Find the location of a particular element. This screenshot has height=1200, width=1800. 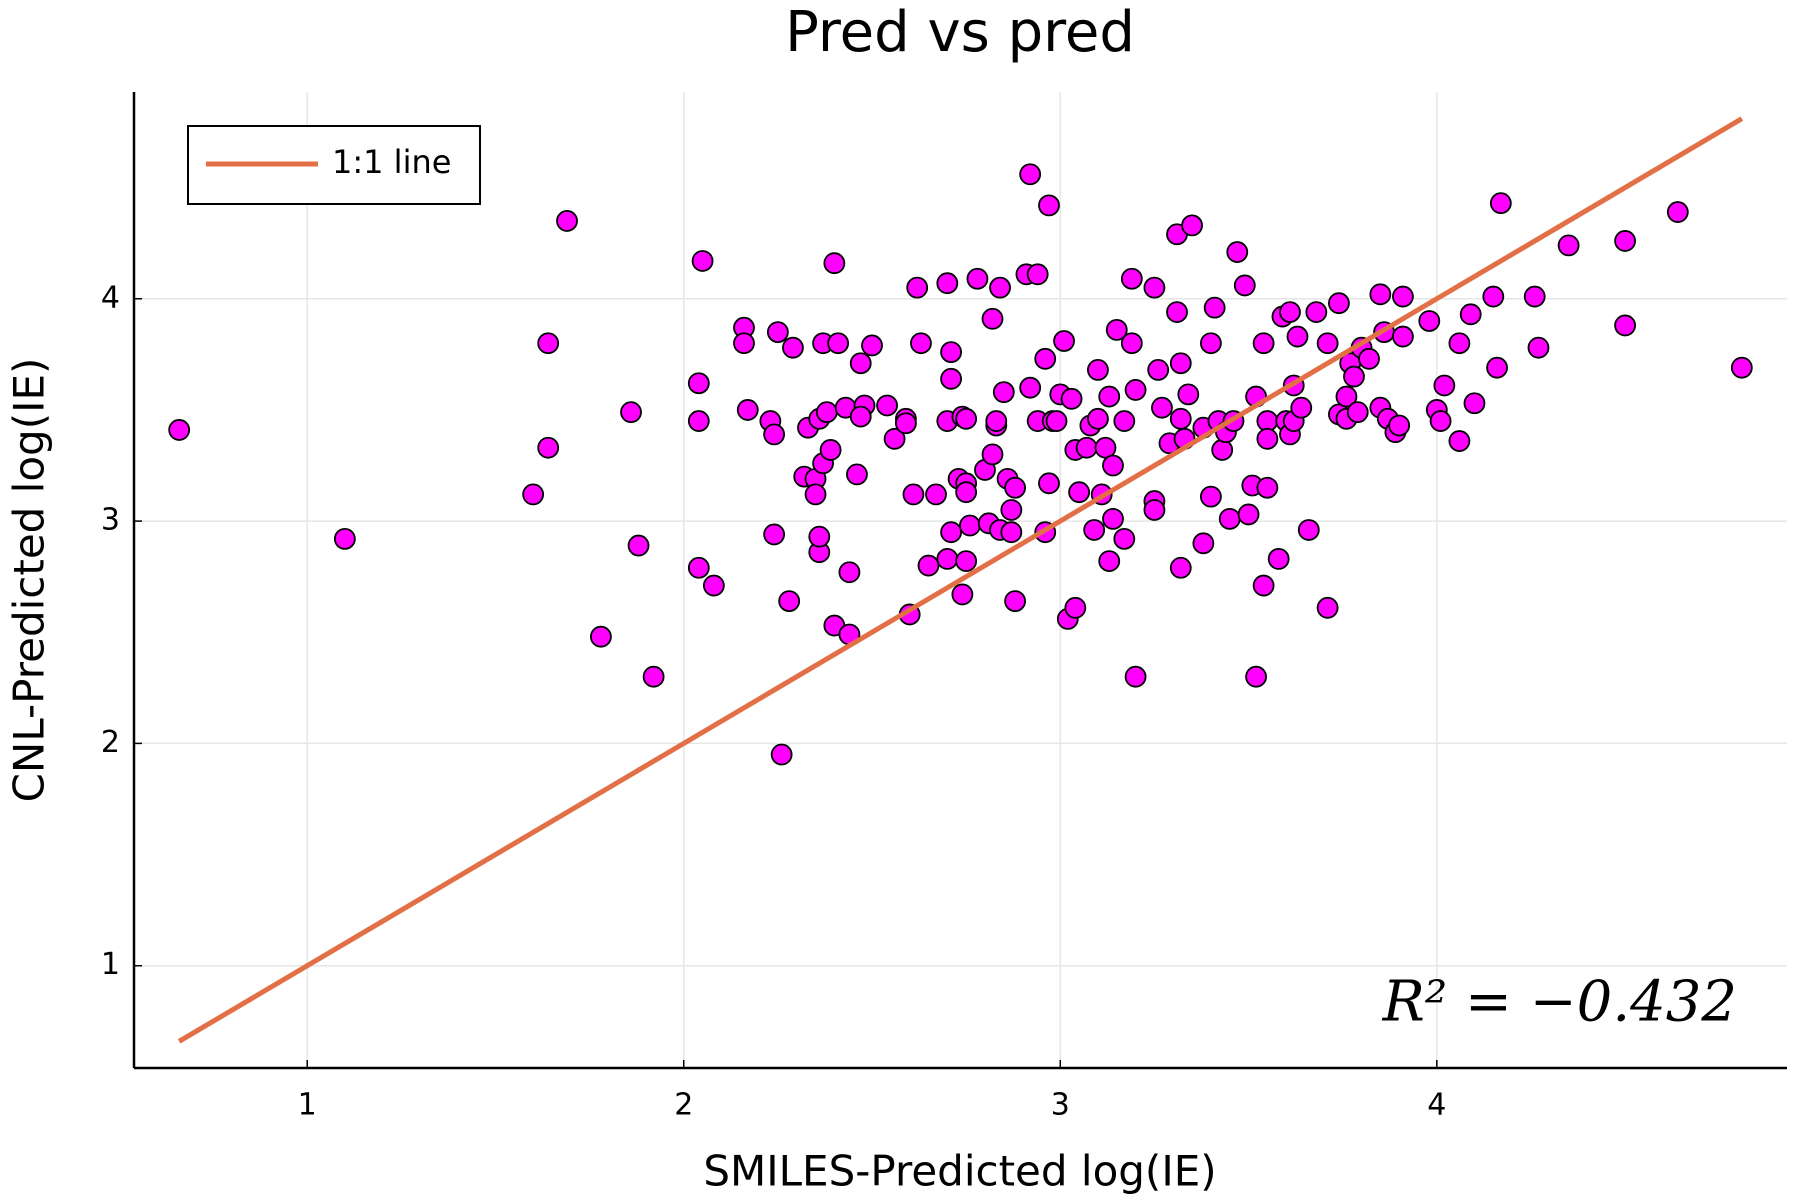

x-tick-label: 3 is located at coordinates (1060, 1105).